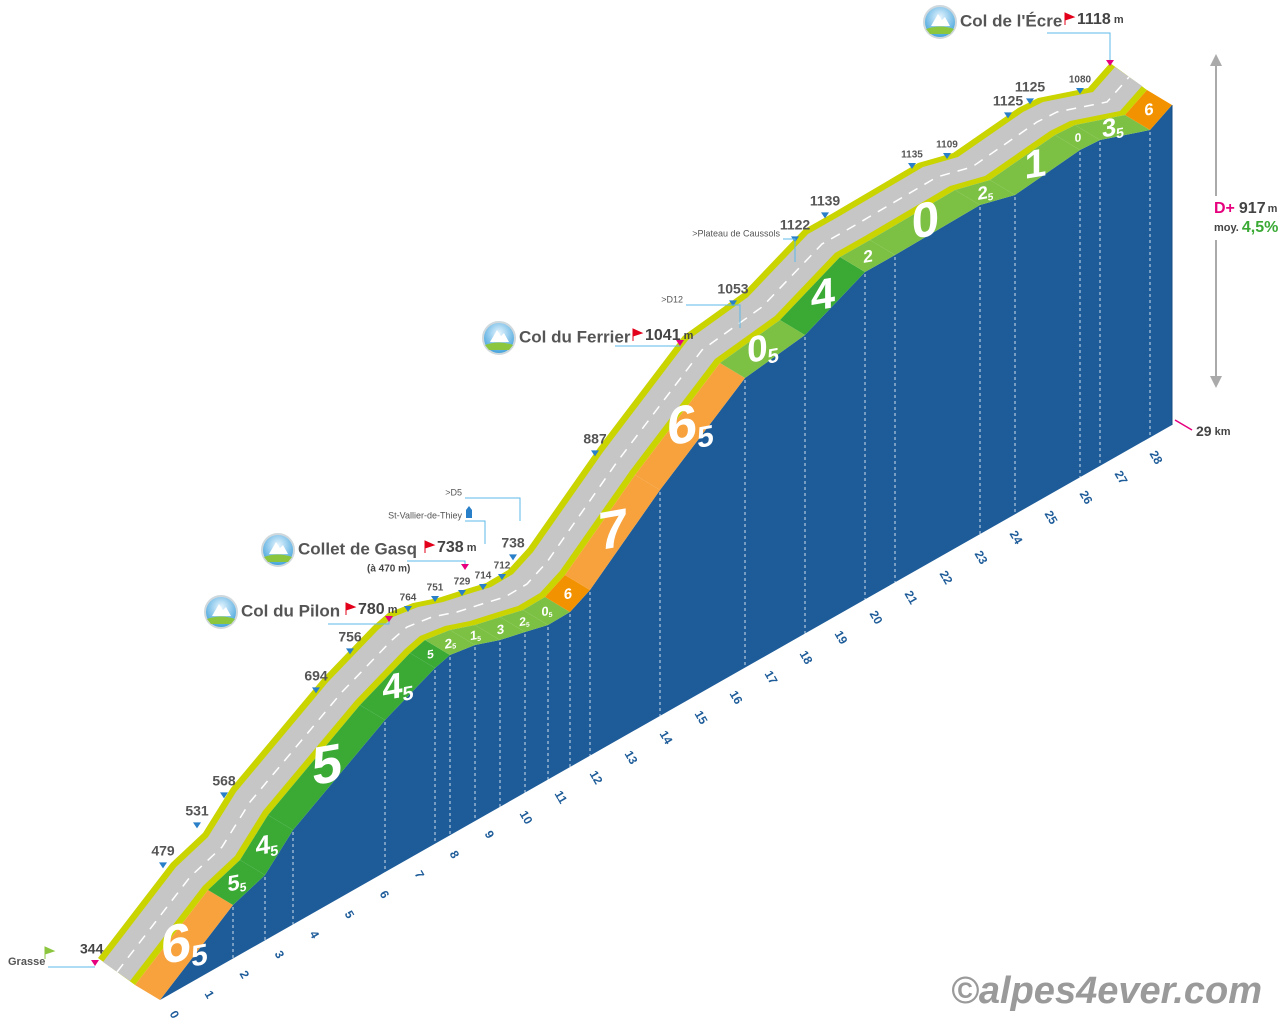  I want to click on km-mark: 11, so click(561, 797).